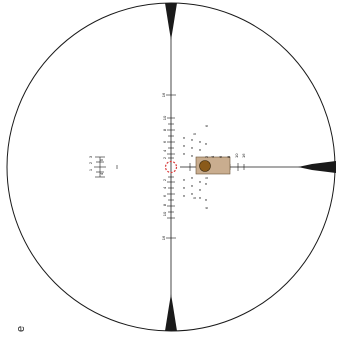 This screenshot has width=340, height=337. What do you see at coordinates (164, 117) in the screenshot?
I see `v-upper-label-10: 10` at bounding box center [164, 117].